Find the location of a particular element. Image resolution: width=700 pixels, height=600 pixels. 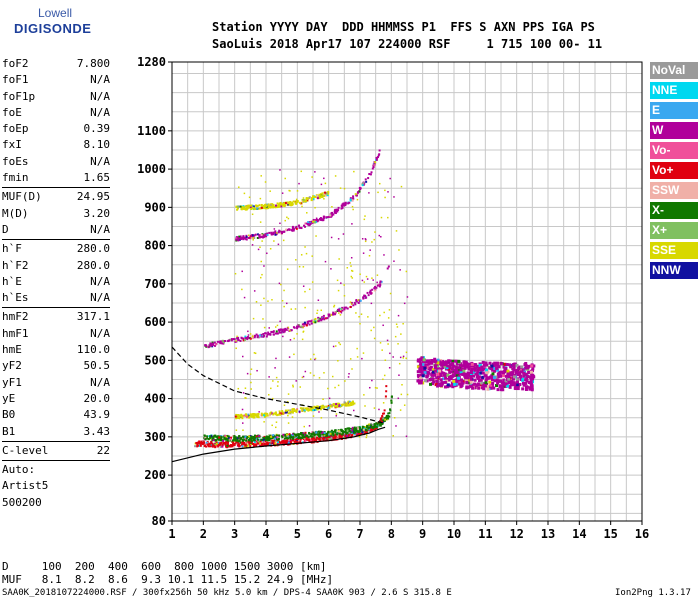

echo-trace is located at coordinates (282, 200).